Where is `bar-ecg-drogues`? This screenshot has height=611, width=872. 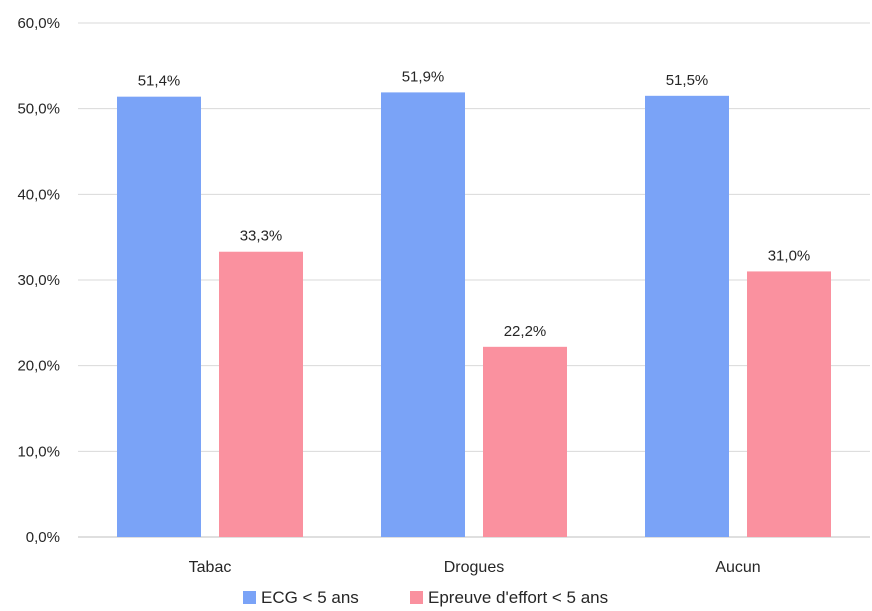
bar-ecg-drogues is located at coordinates (423, 314).